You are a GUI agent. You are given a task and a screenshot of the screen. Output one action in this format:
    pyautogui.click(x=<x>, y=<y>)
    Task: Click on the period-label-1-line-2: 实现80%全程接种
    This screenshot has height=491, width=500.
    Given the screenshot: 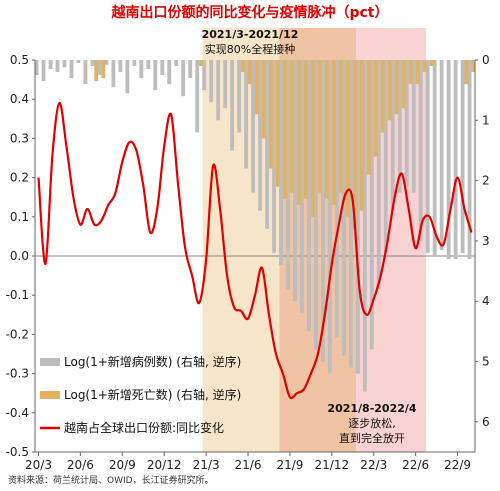 What is the action you would take?
    pyautogui.click(x=250, y=49)
    